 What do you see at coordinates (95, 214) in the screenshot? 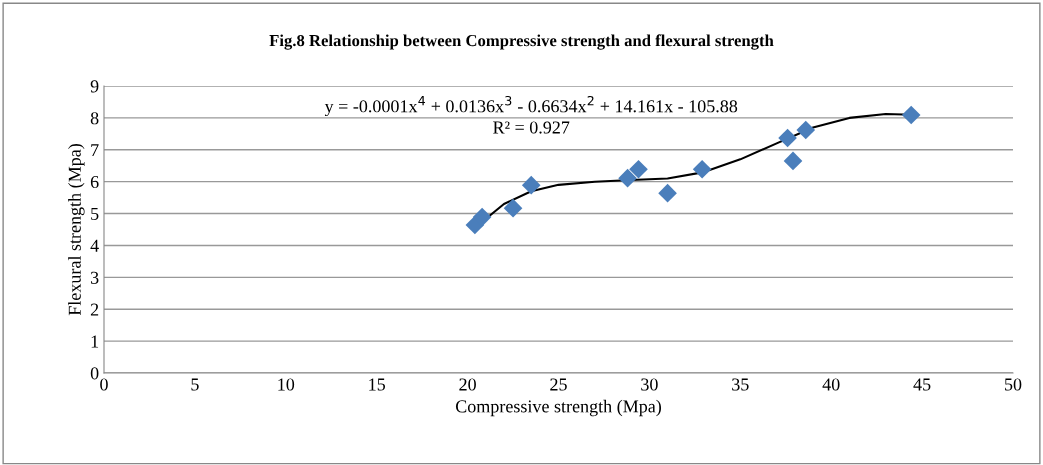
I see `y-tick-label: 5` at bounding box center [95, 214].